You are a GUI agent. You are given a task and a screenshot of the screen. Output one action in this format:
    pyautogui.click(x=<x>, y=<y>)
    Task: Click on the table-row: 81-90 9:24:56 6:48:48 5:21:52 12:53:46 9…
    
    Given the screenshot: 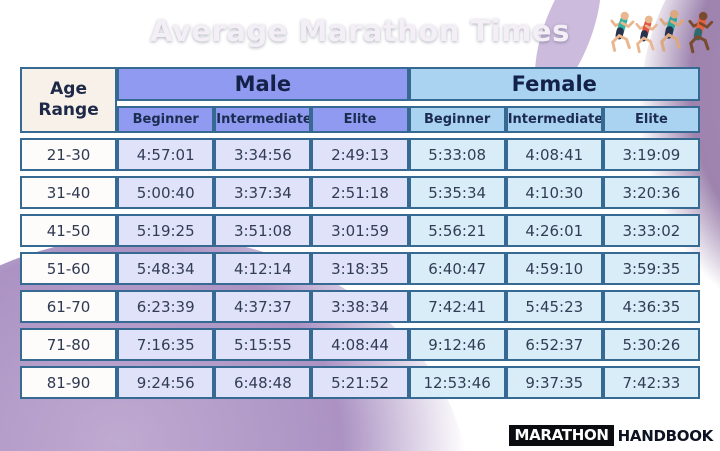 What is the action you would take?
    pyautogui.click(x=360, y=382)
    